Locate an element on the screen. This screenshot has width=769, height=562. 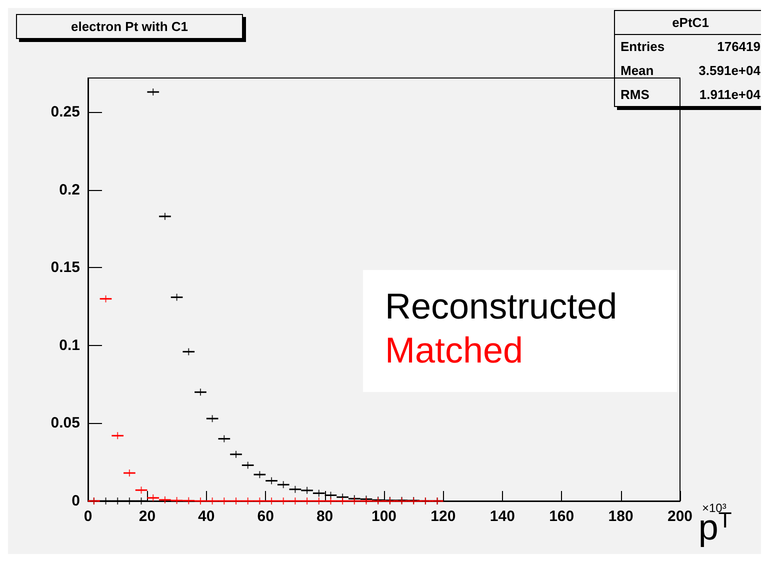
text: ePtC1 is located at coordinates (690, 22).